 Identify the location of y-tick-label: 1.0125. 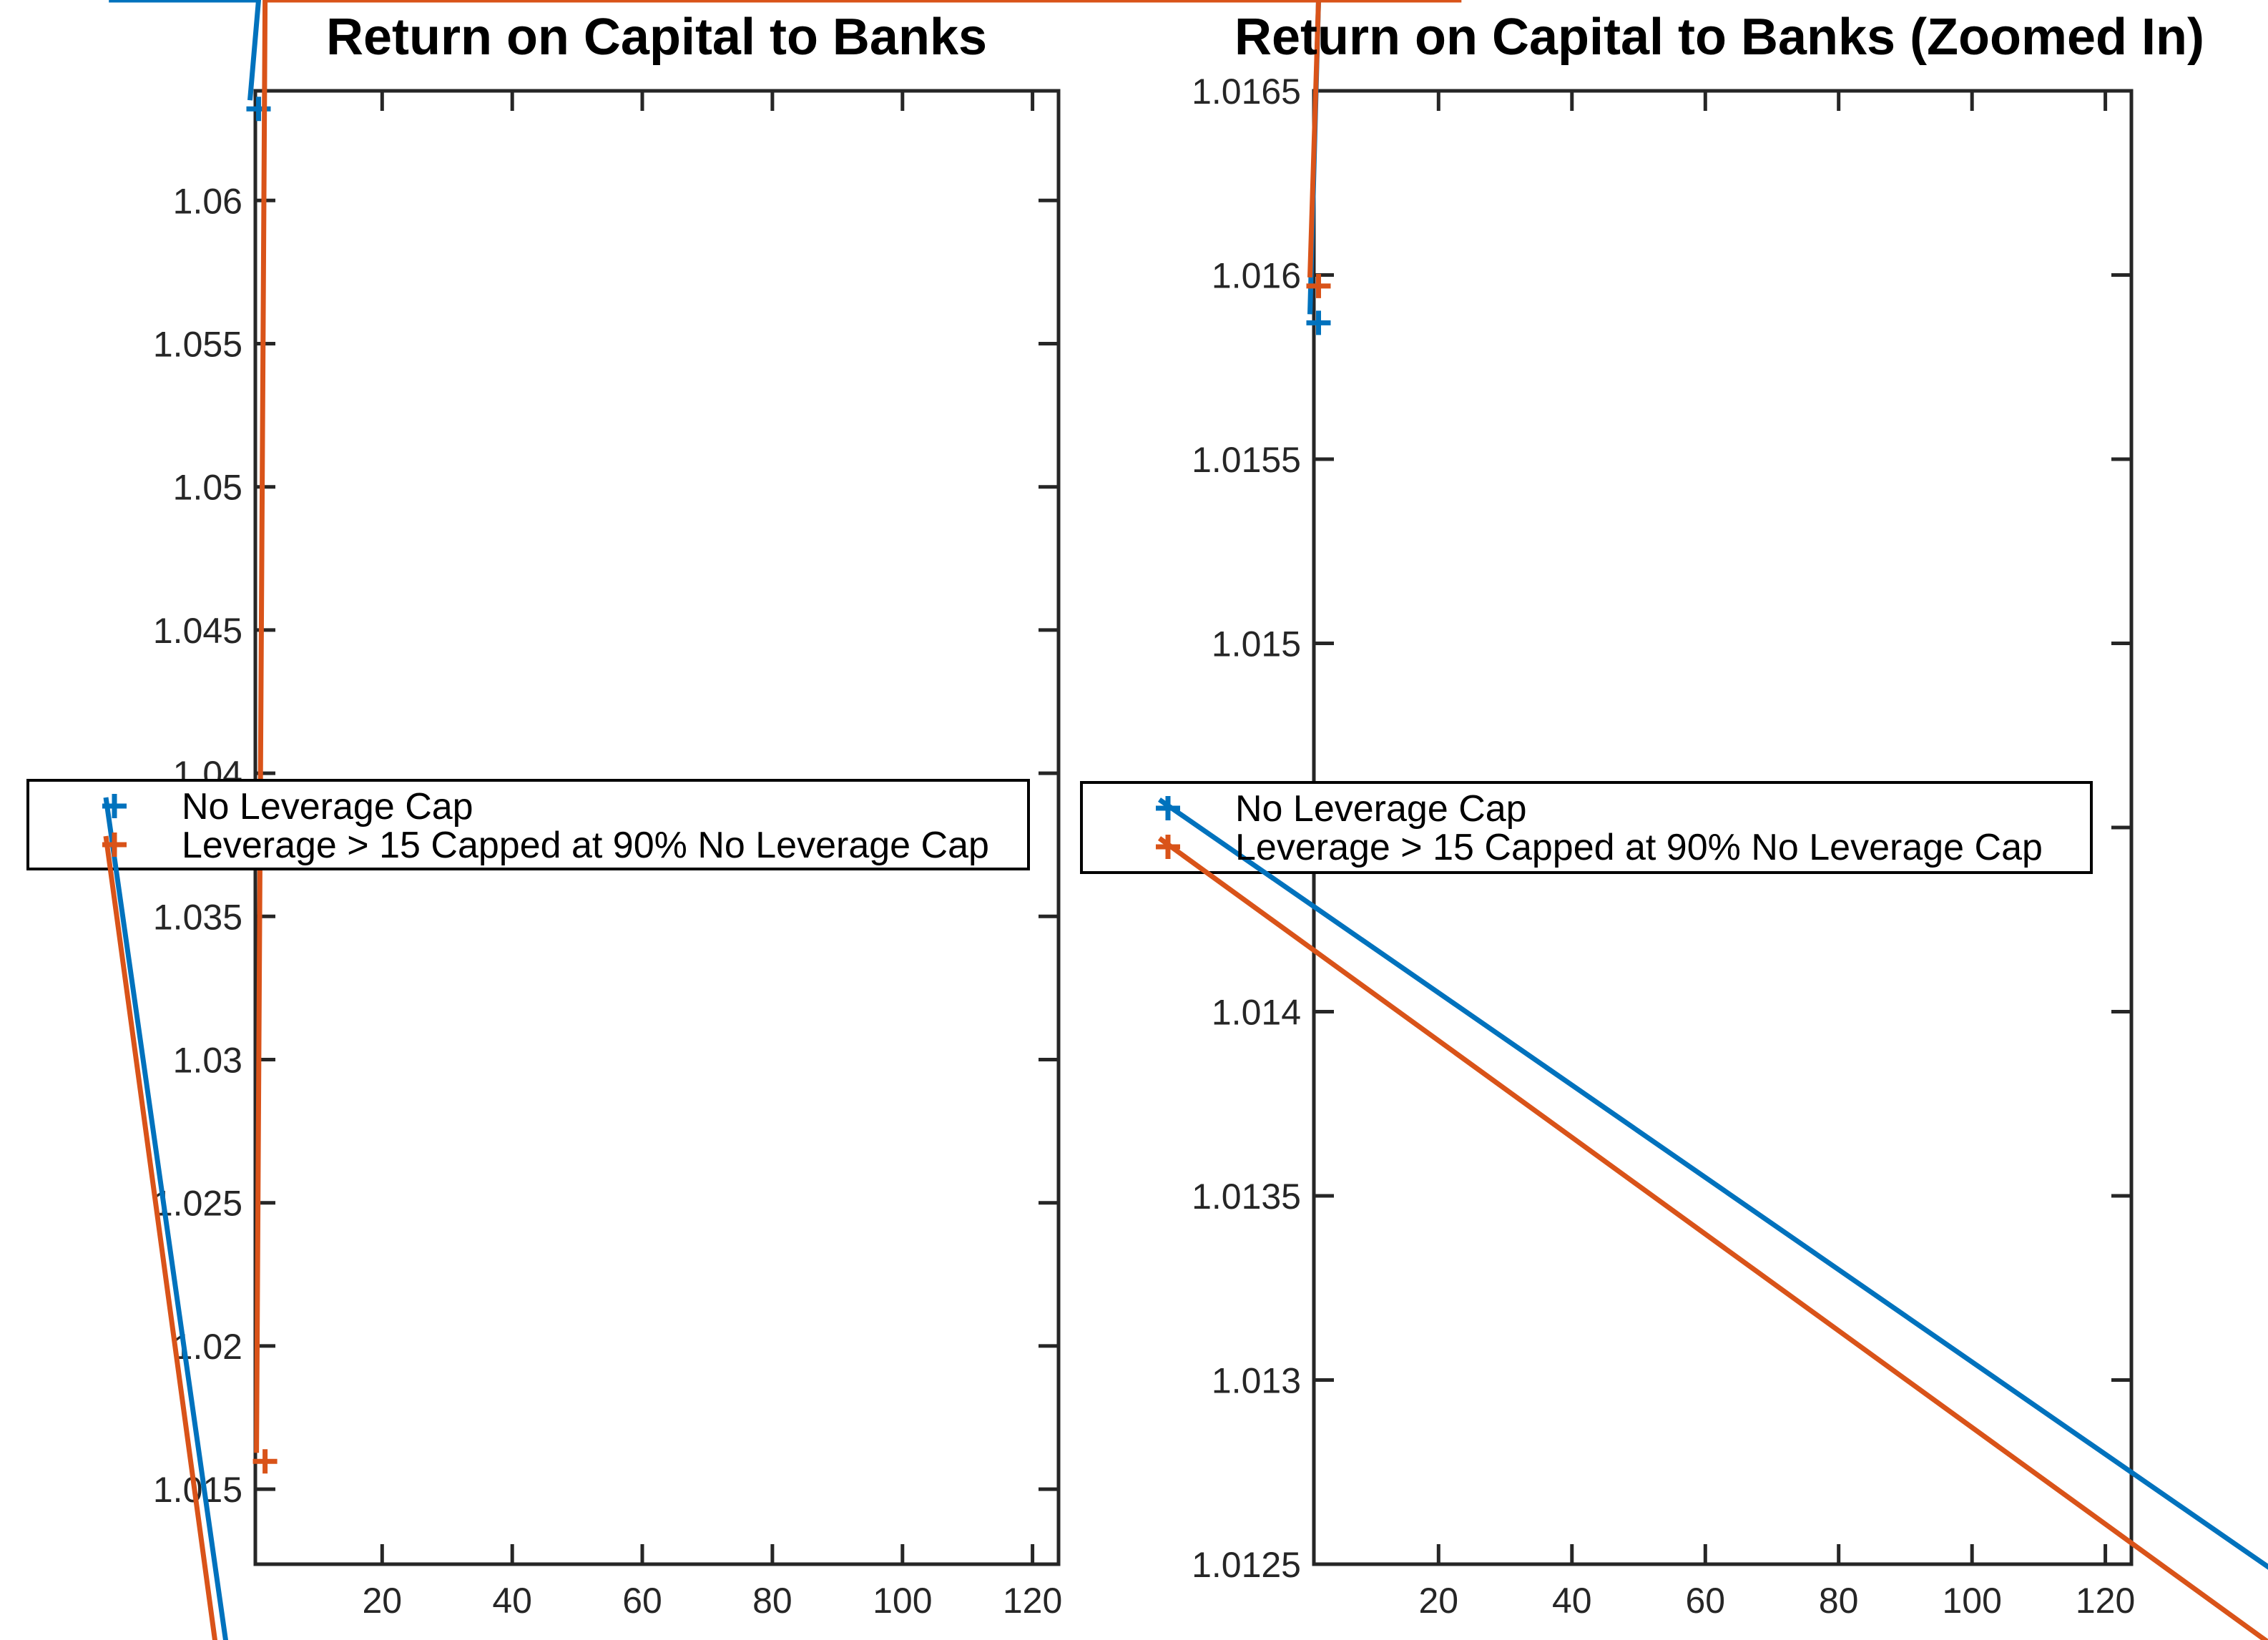
(1246, 1565).